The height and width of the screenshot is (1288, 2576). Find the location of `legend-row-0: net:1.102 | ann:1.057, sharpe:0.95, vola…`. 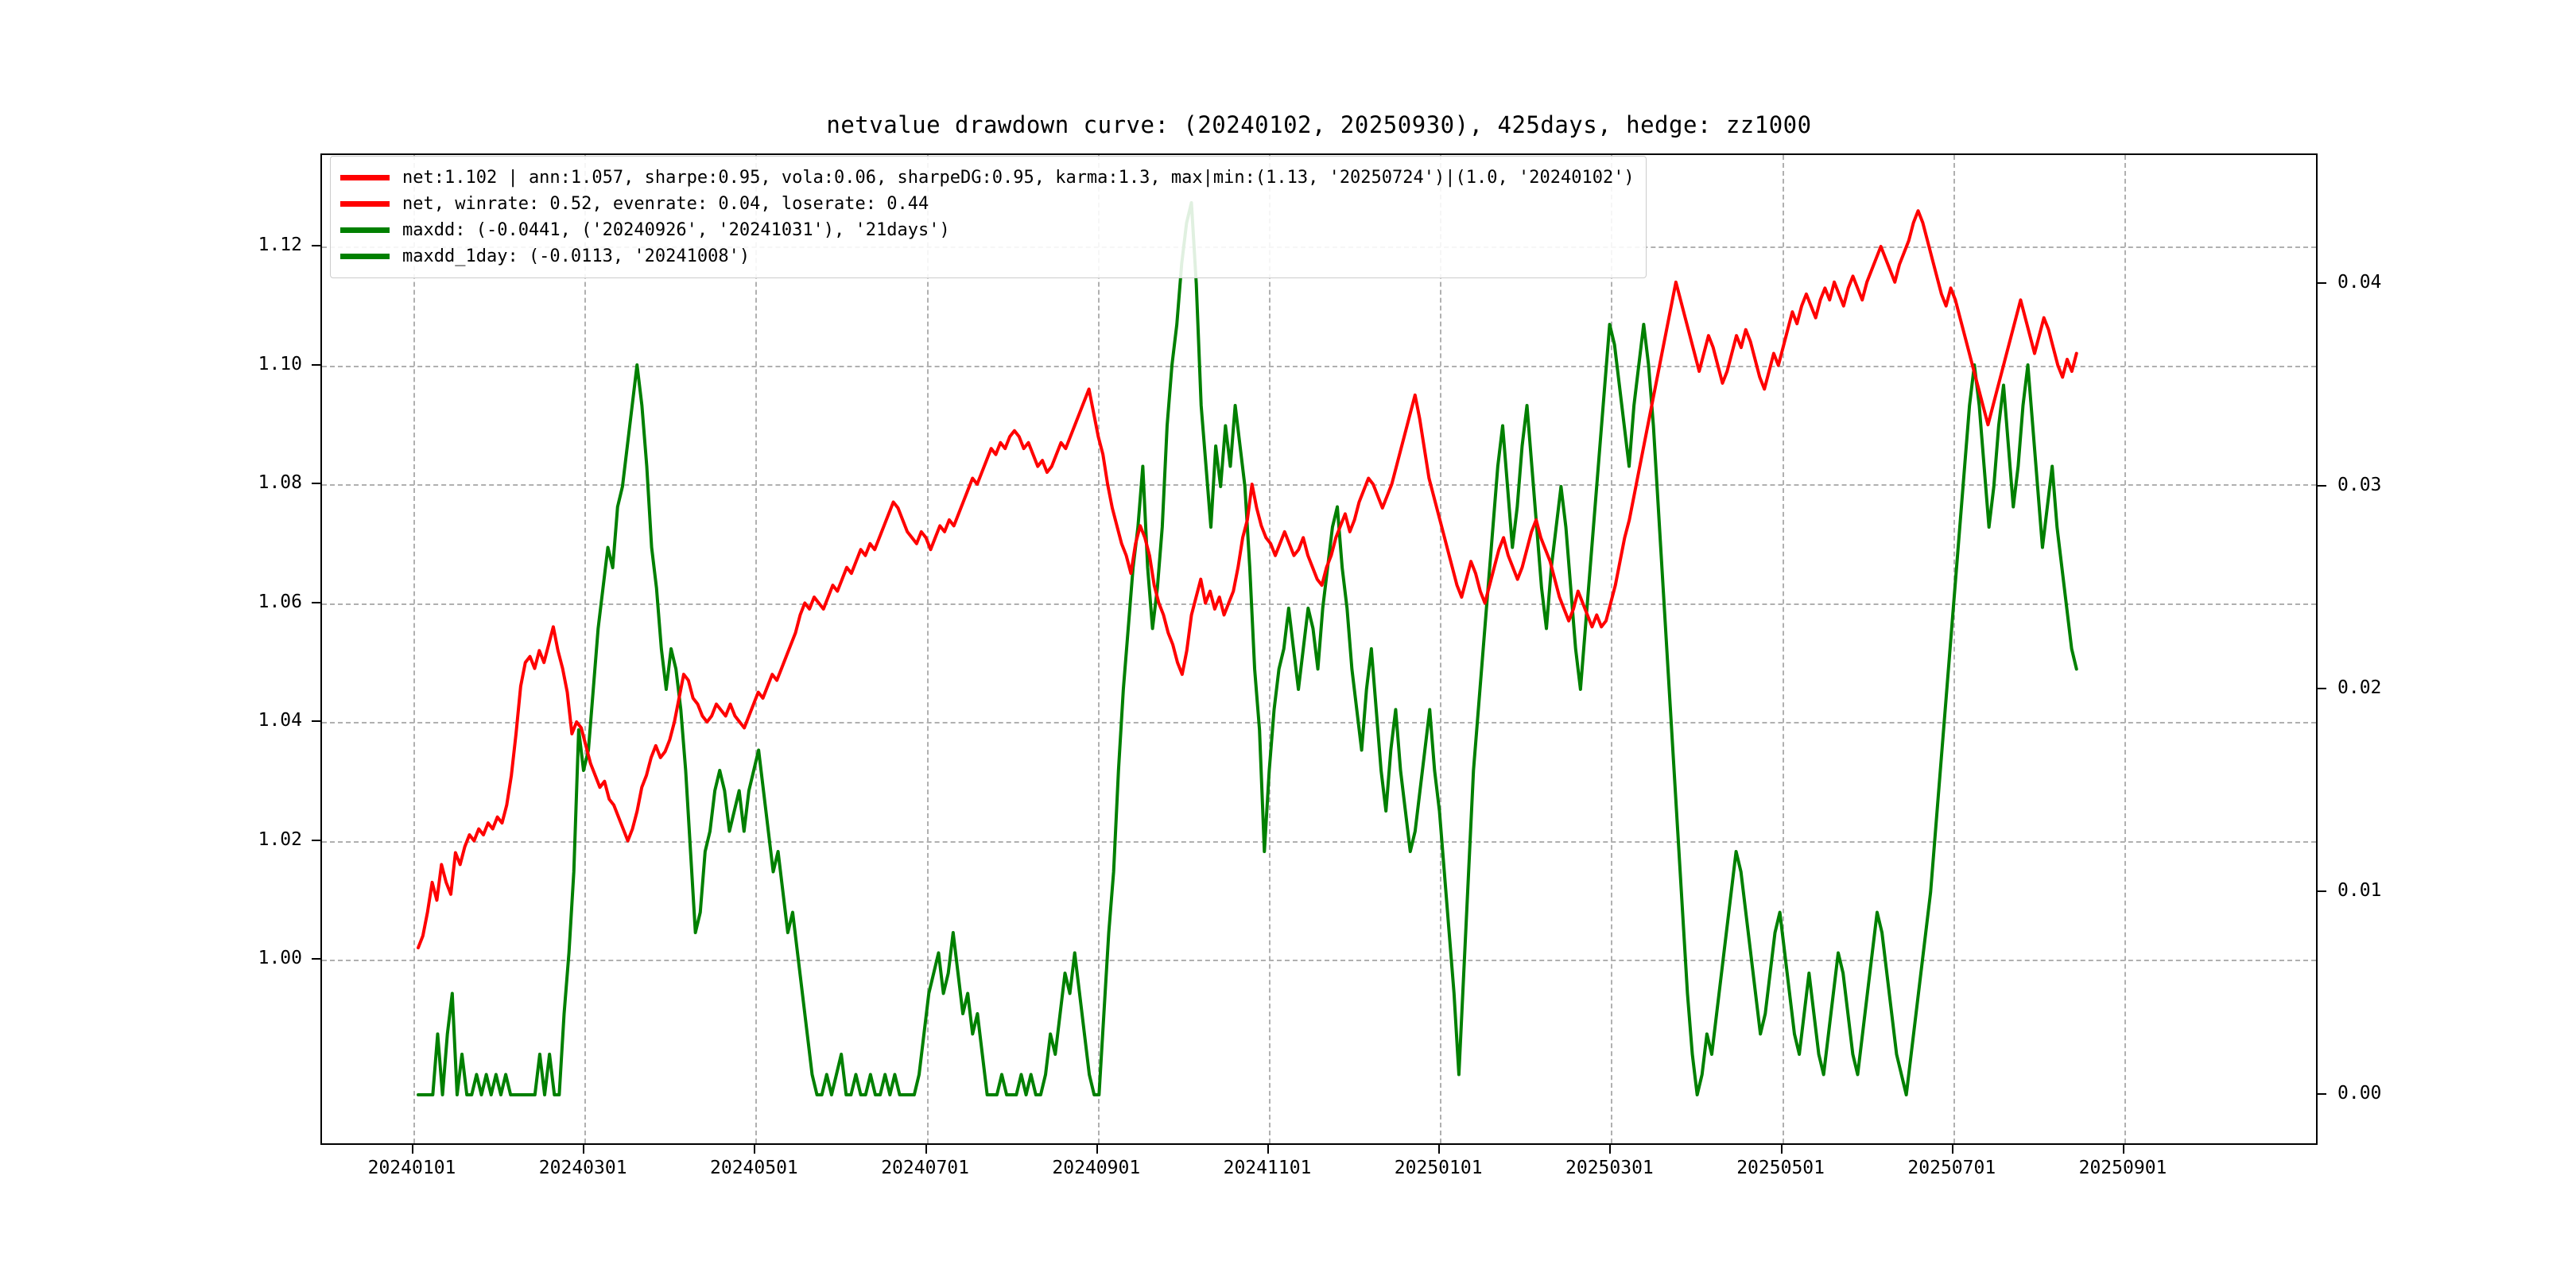

legend-row-0: net:1.102 | ann:1.057, sharpe:0.95, vola… is located at coordinates (988, 178).